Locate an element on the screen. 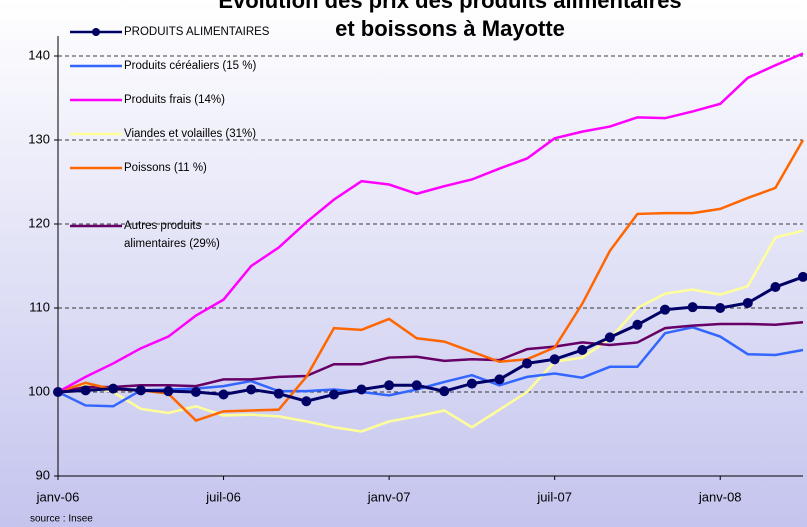 Image resolution: width=807 pixels, height=527 pixels. x-tick-label: janv-06 is located at coordinates (58, 496).